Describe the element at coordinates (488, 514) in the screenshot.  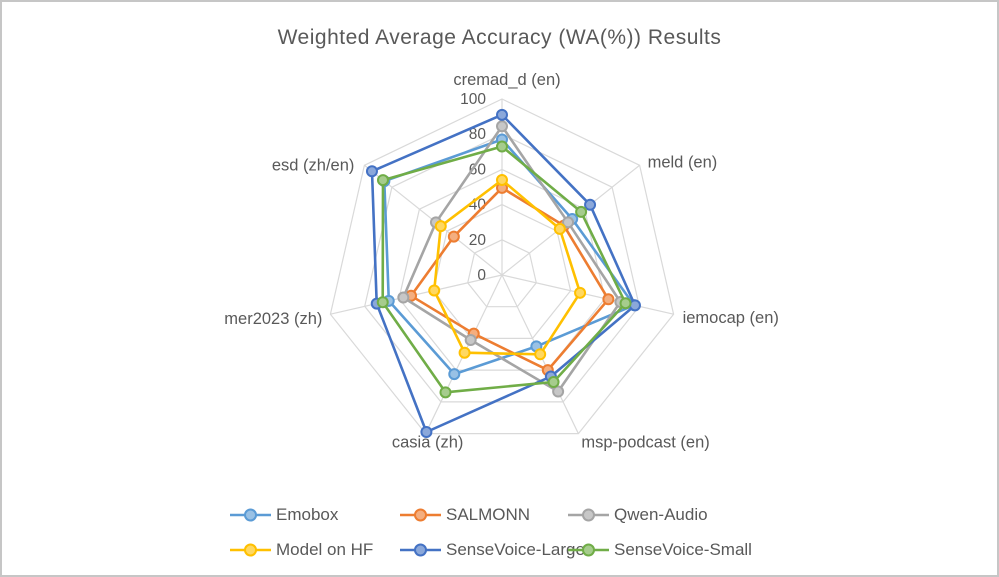
I see `legend-label: SALMONN` at that location.